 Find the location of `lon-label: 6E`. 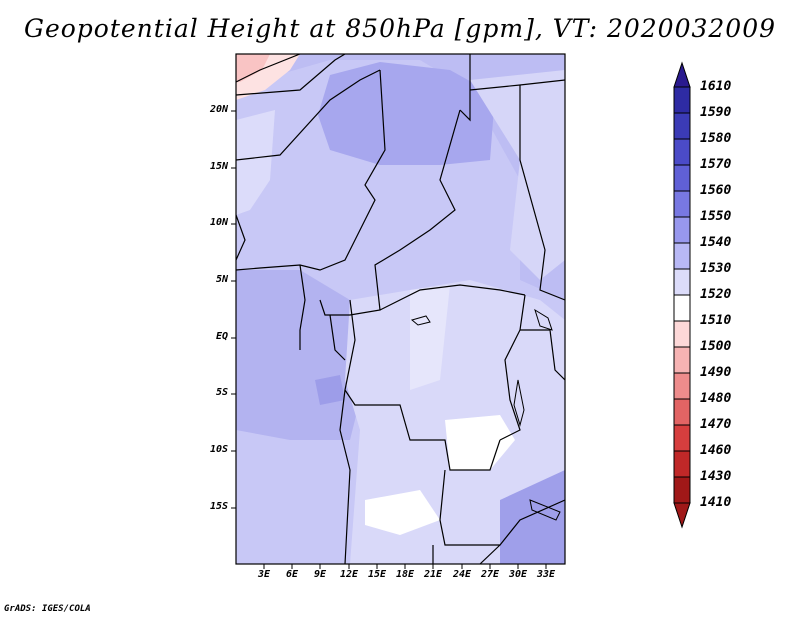

lon-label: 6E is located at coordinates (292, 574).